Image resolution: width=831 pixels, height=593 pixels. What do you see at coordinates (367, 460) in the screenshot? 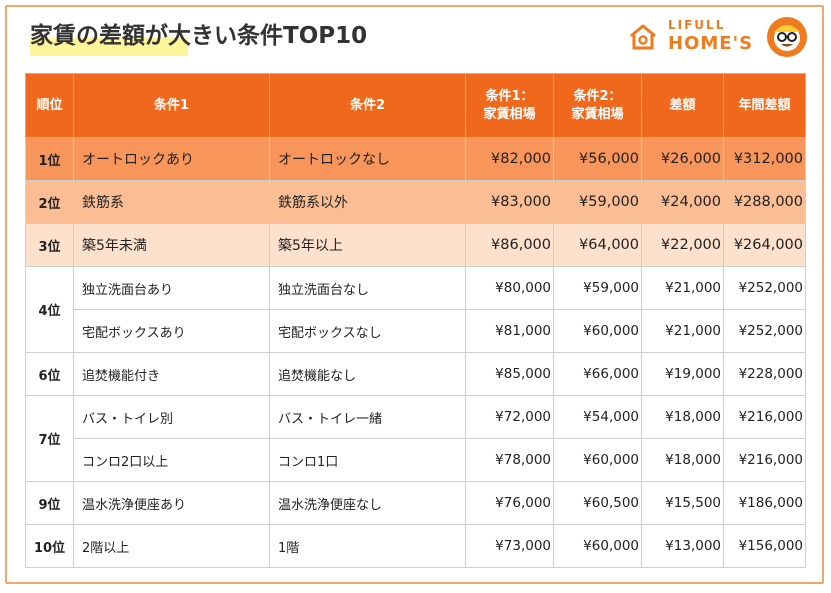
I see `cond2-cell: コンロ1口` at bounding box center [367, 460].